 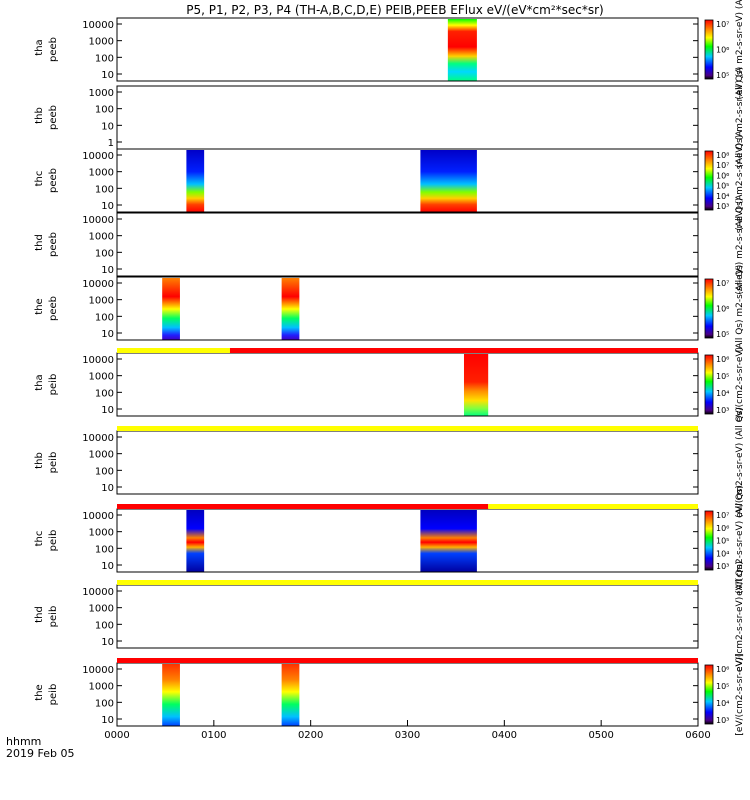 What do you see at coordinates (39, 539) in the screenshot?
I see `probe-label: thc` at bounding box center [39, 539].